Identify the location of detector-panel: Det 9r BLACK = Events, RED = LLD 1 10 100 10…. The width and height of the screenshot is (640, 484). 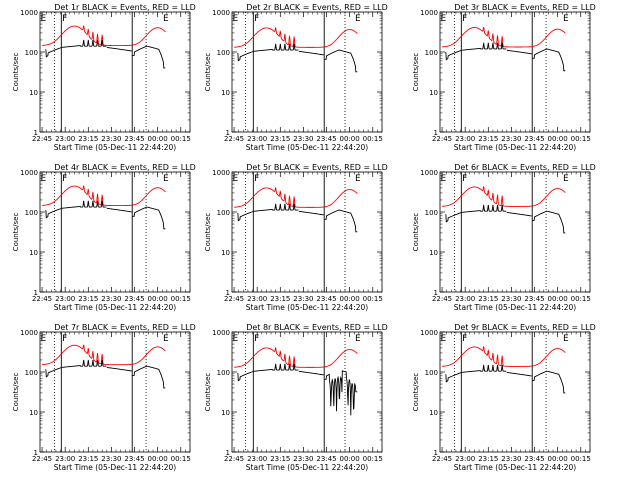
(504, 397).